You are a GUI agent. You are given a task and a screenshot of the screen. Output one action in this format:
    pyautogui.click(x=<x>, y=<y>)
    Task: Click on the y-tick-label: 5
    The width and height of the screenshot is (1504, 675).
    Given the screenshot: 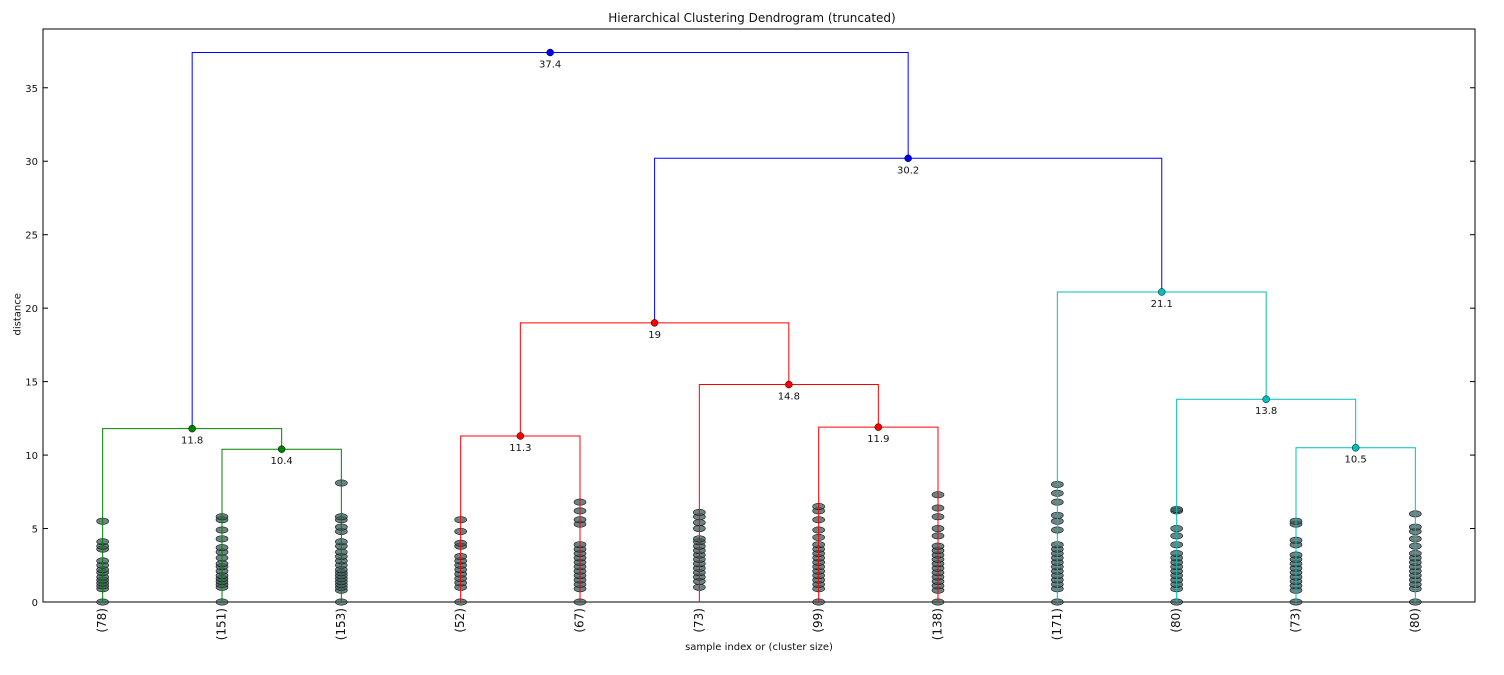 What is the action you would take?
    pyautogui.click(x=35, y=530)
    